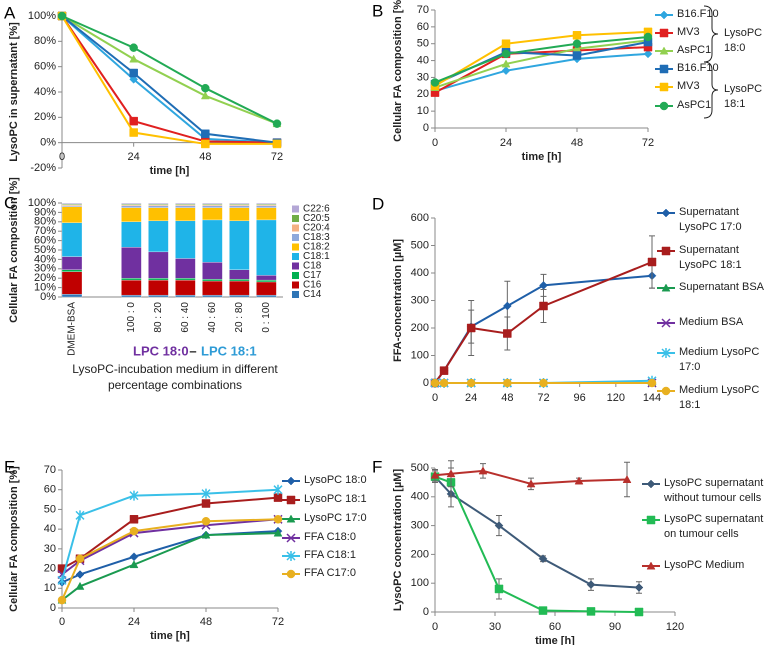 This screenshot has width=778, height=645. What do you see at coordinates (45, 278) in the screenshot?
I see `y-tick-label: 20%` at bounding box center [45, 278].